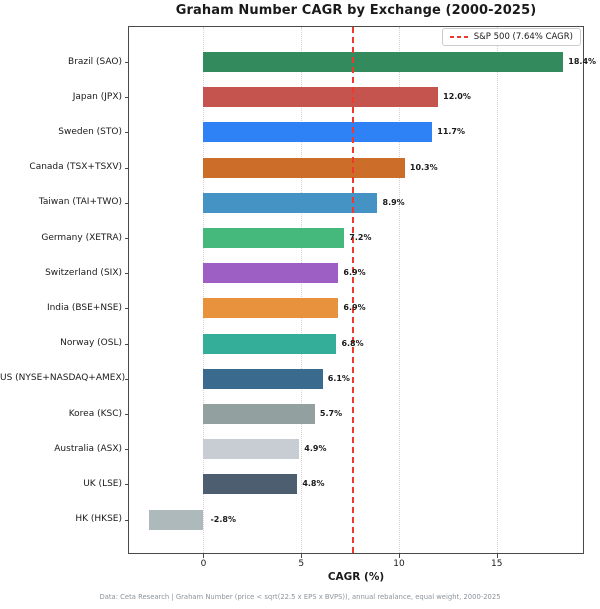 This screenshot has width=600, height=609. Describe the element at coordinates (223, 519) in the screenshot. I see `bar-value-label: -2.8%` at that location.